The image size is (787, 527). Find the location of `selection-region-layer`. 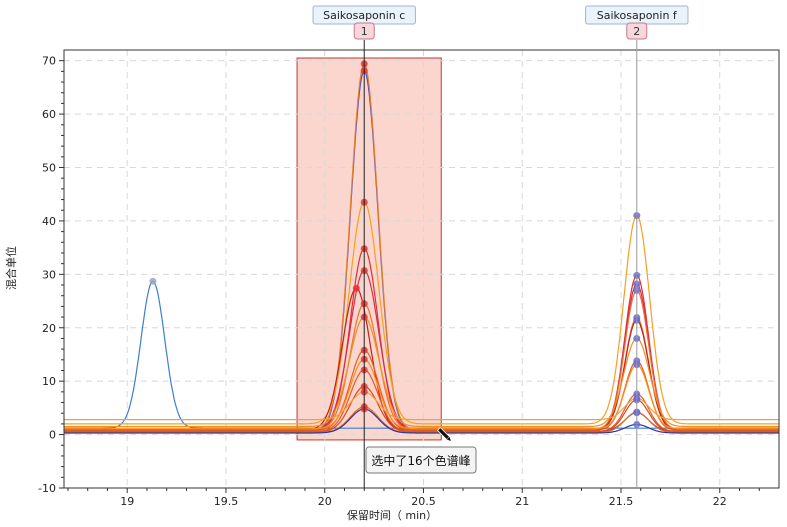

selection-region-layer is located at coordinates (369, 249).